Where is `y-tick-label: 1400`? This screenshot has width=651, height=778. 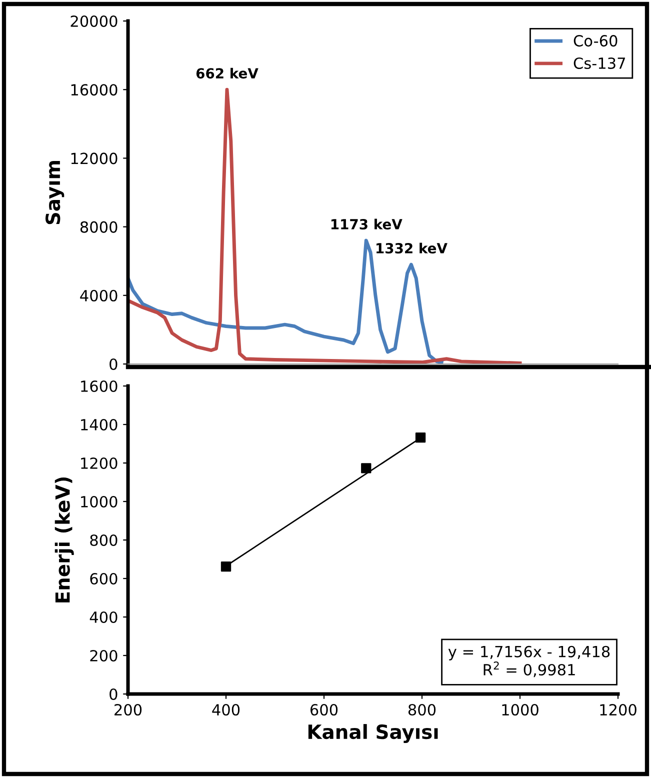 y-tick-label: 1400 is located at coordinates (99, 424).